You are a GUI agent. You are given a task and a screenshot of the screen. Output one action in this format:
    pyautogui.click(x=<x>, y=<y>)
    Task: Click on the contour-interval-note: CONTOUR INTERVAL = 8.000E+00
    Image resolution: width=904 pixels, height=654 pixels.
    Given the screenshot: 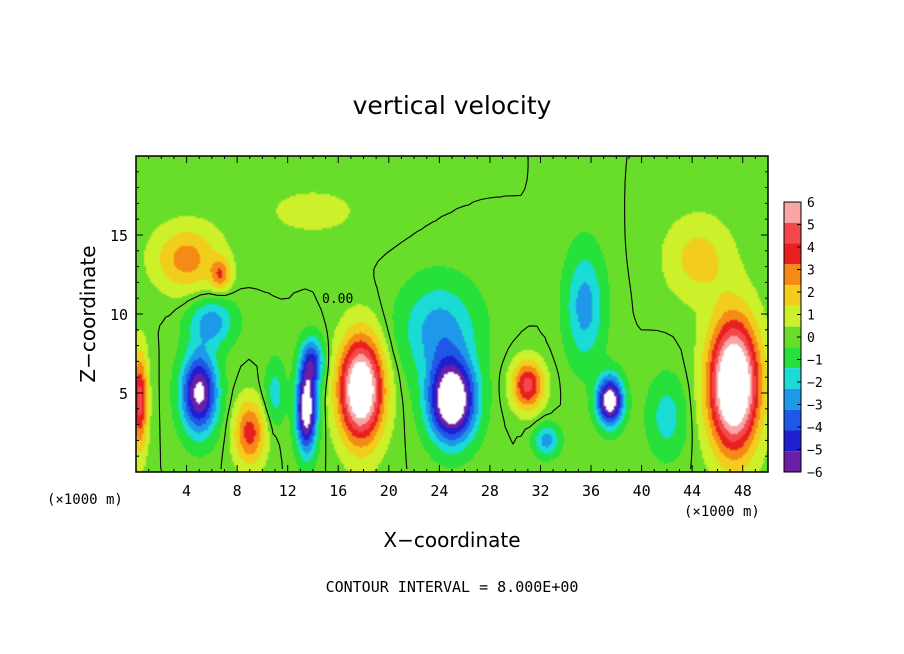 What is the action you would take?
    pyautogui.click(x=452, y=587)
    